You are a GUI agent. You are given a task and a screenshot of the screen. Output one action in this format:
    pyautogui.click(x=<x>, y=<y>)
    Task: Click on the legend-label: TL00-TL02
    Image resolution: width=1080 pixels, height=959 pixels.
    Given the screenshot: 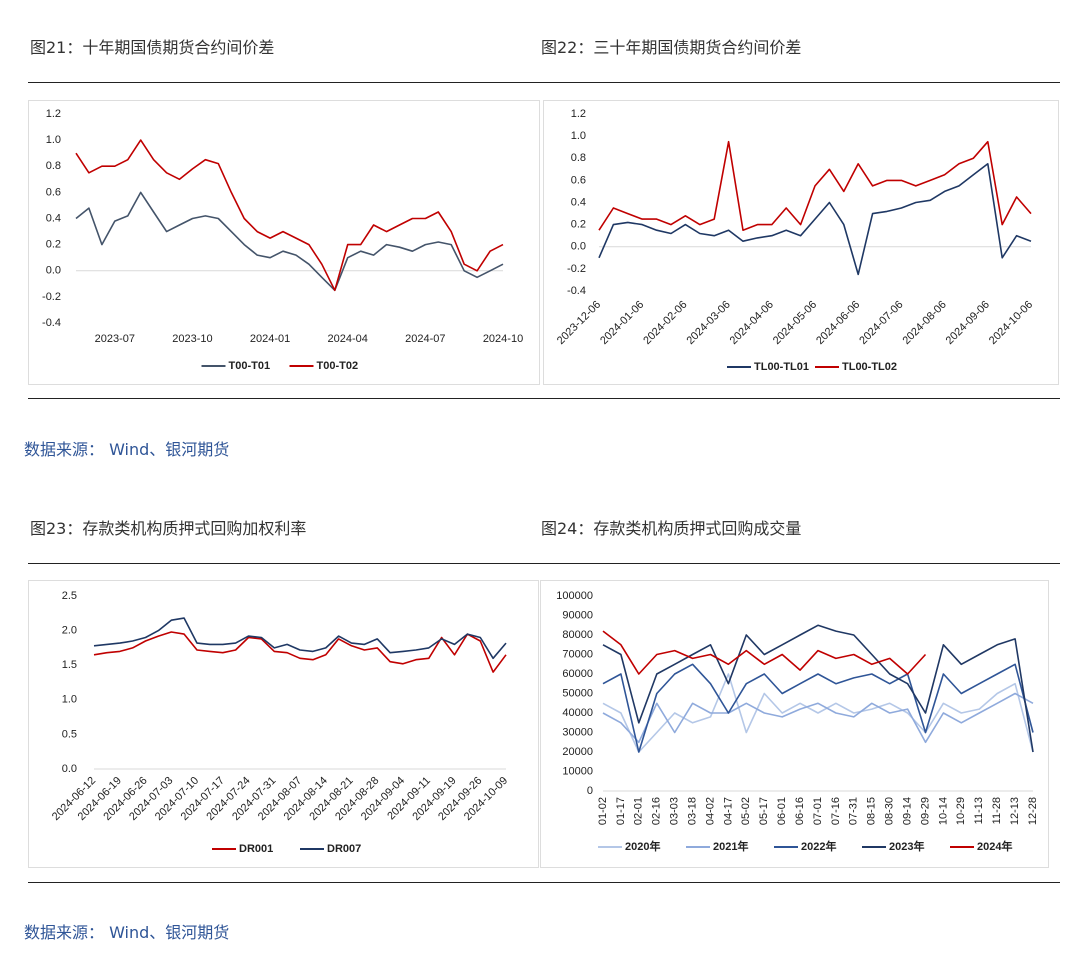 What is the action you would take?
    pyautogui.click(x=869, y=367)
    